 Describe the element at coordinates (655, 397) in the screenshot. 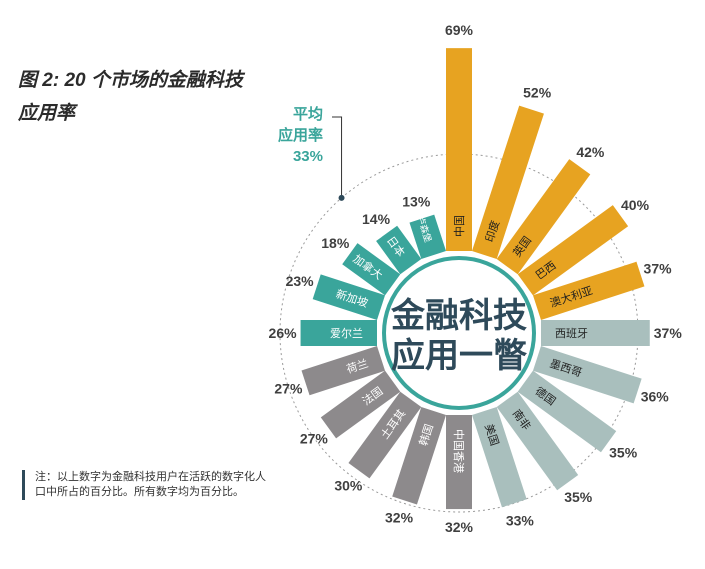

I see `bar-value-label: 36%` at that location.